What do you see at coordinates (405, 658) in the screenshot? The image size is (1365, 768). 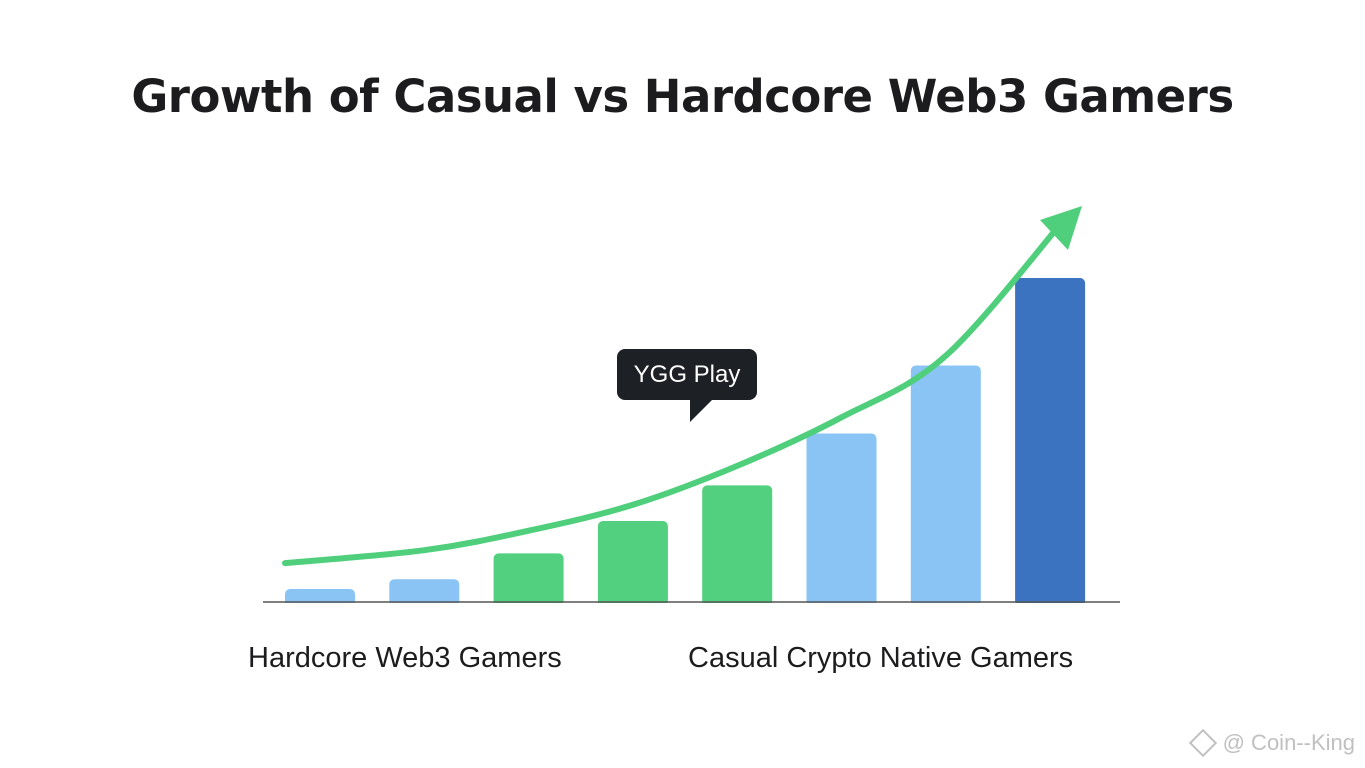 I see `group-label-hardcore: Hardcore Web3 Gamers` at bounding box center [405, 658].